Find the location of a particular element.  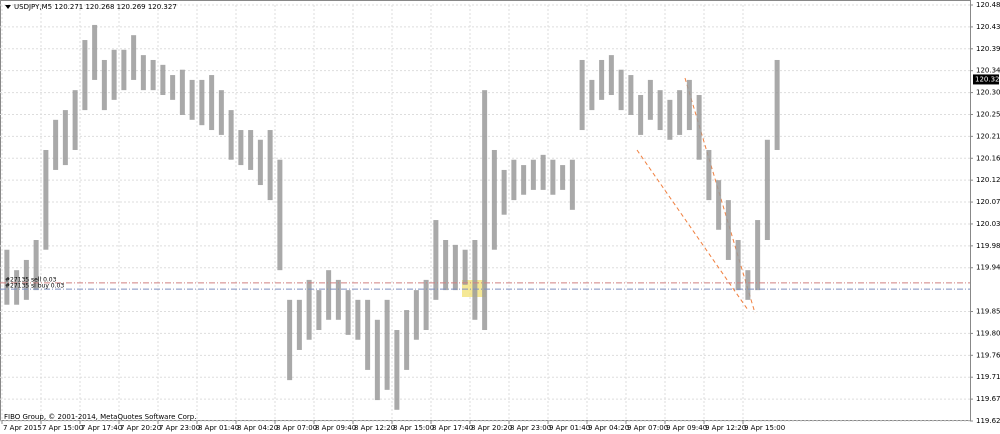

y-tick-label: 120.165 is located at coordinates (988, 158).